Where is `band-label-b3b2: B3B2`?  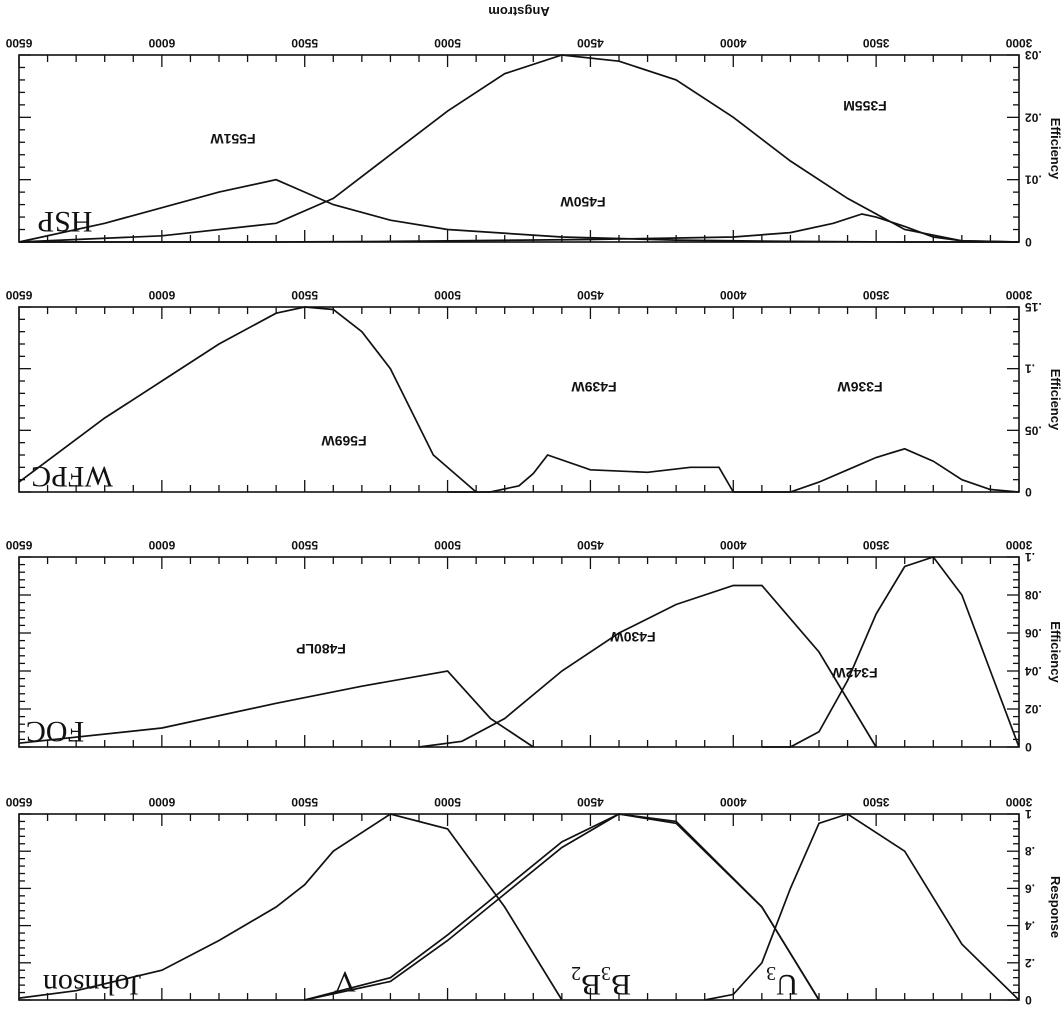
band-label-b3b2: B3B2 is located at coordinates (601, 981).